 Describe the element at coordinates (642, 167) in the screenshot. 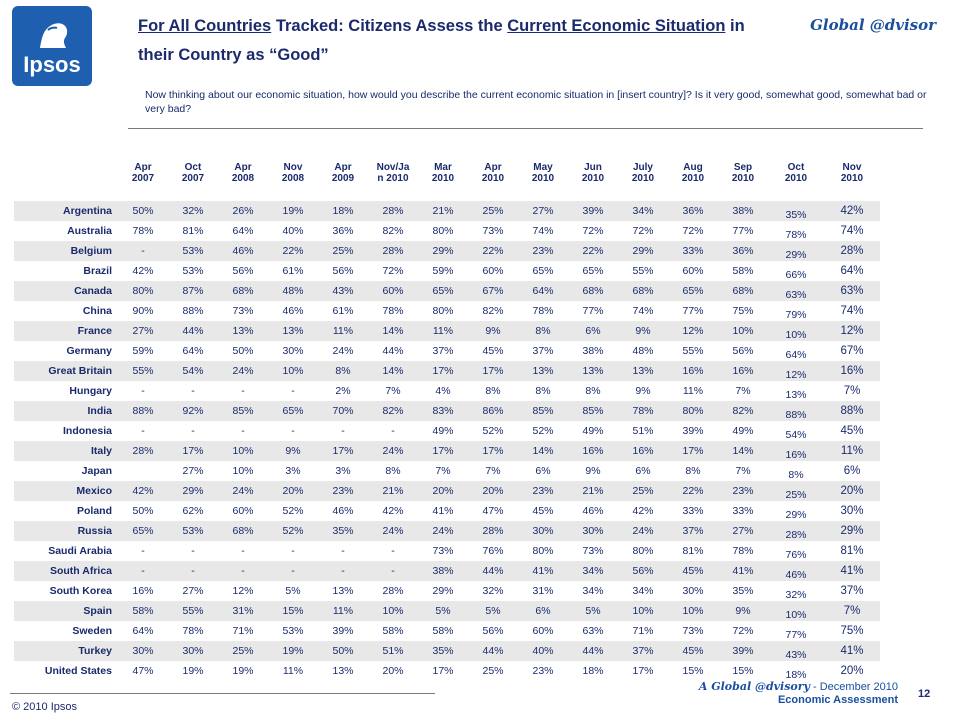

I see `column-header-line: July` at that location.